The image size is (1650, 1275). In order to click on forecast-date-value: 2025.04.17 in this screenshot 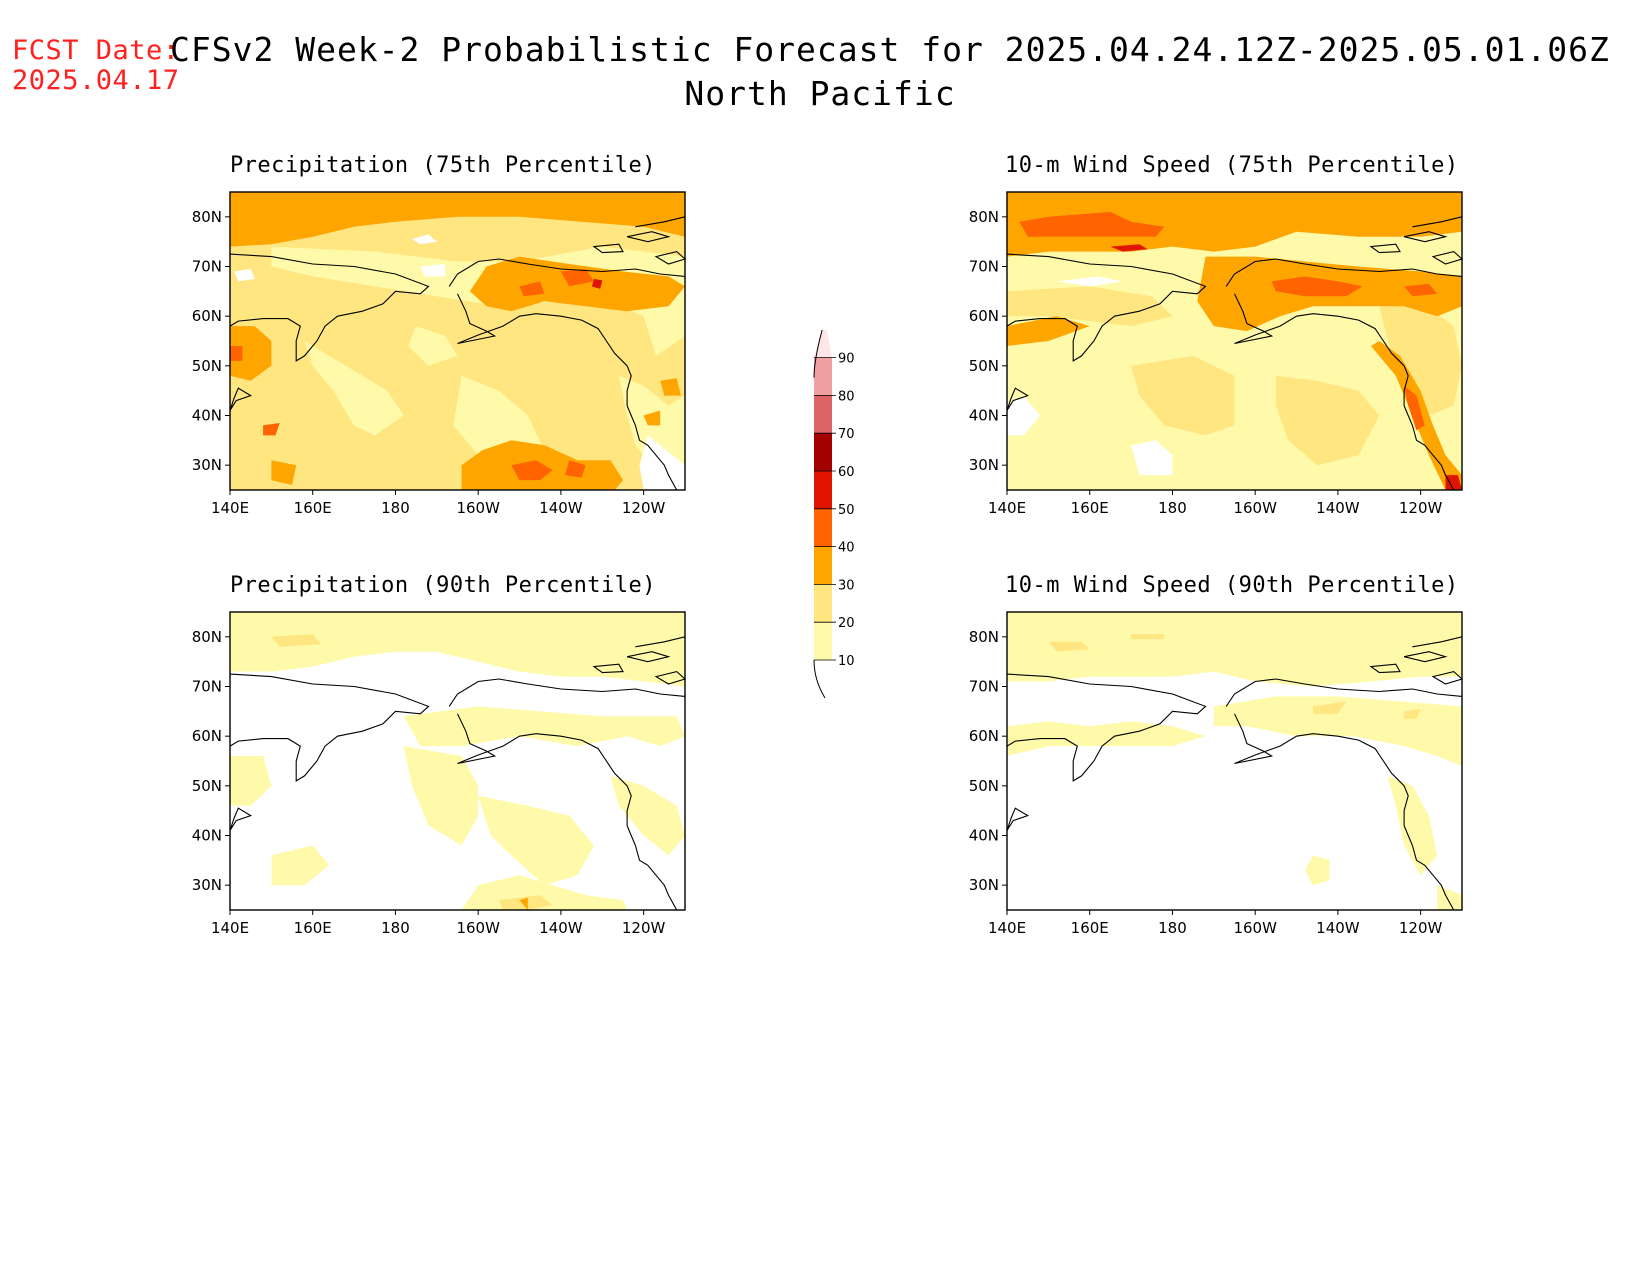, I will do `click(96, 80)`.